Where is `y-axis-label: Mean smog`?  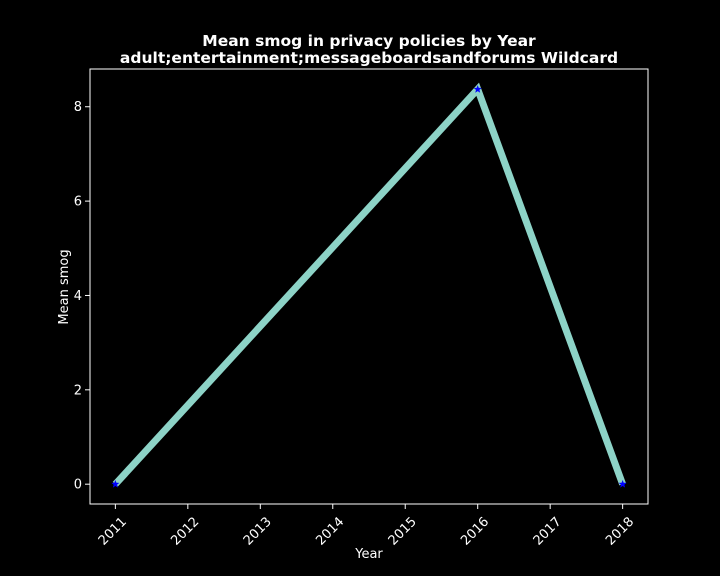
y-axis-label: Mean smog is located at coordinates (64, 286).